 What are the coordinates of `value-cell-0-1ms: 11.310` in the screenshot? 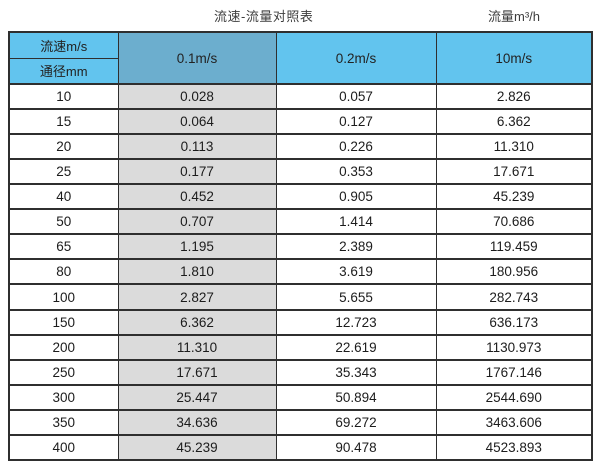 It's located at (197, 347).